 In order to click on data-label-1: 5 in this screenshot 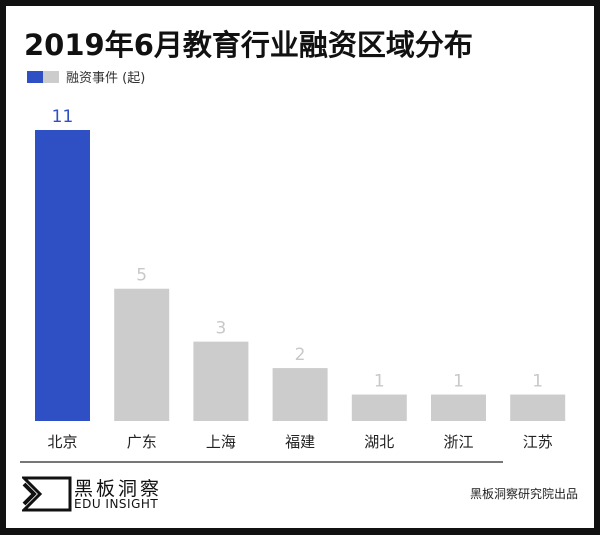, I will do `click(141, 276)`.